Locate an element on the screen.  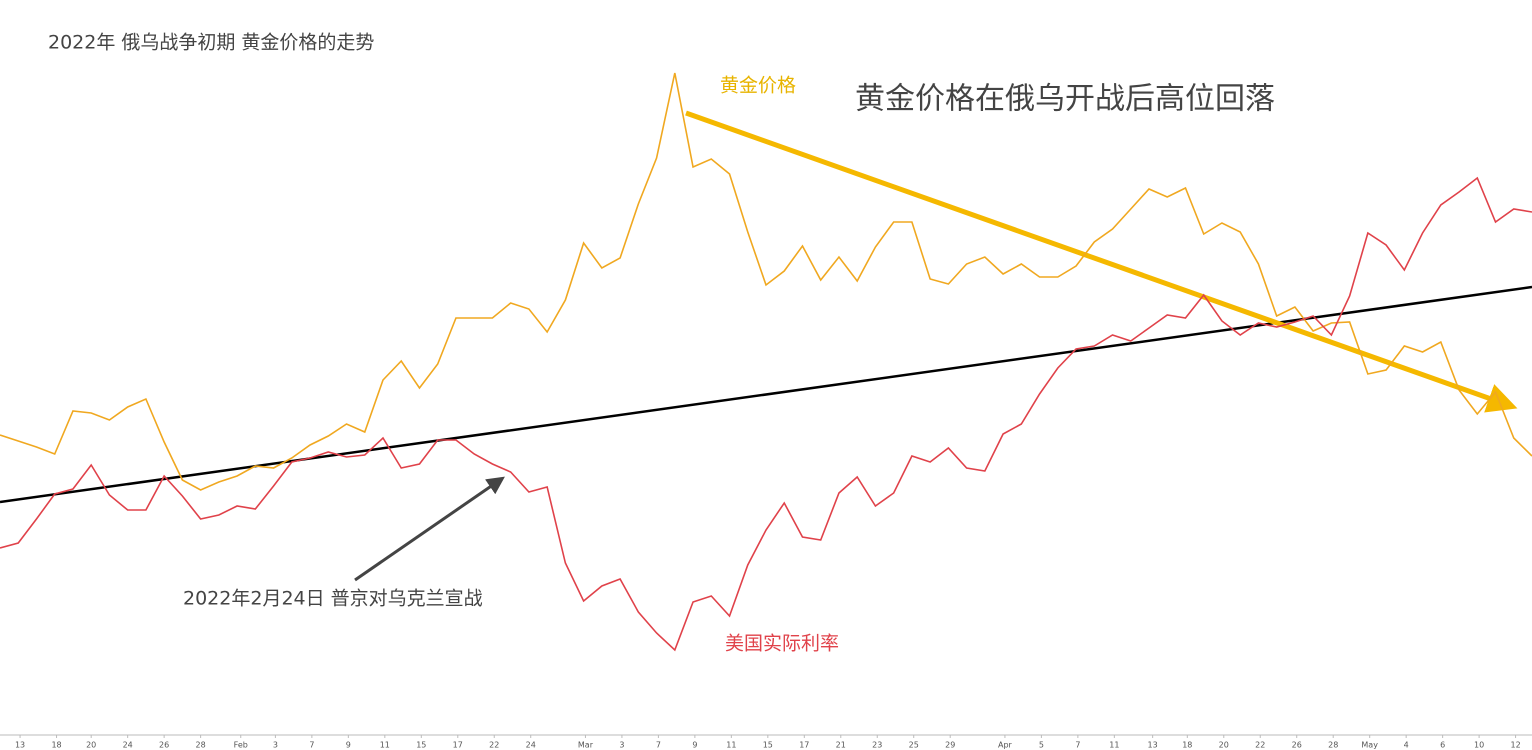
chart-title: 2022年 俄乌战争初期 黄金价格的走势 is located at coordinates (211, 43).